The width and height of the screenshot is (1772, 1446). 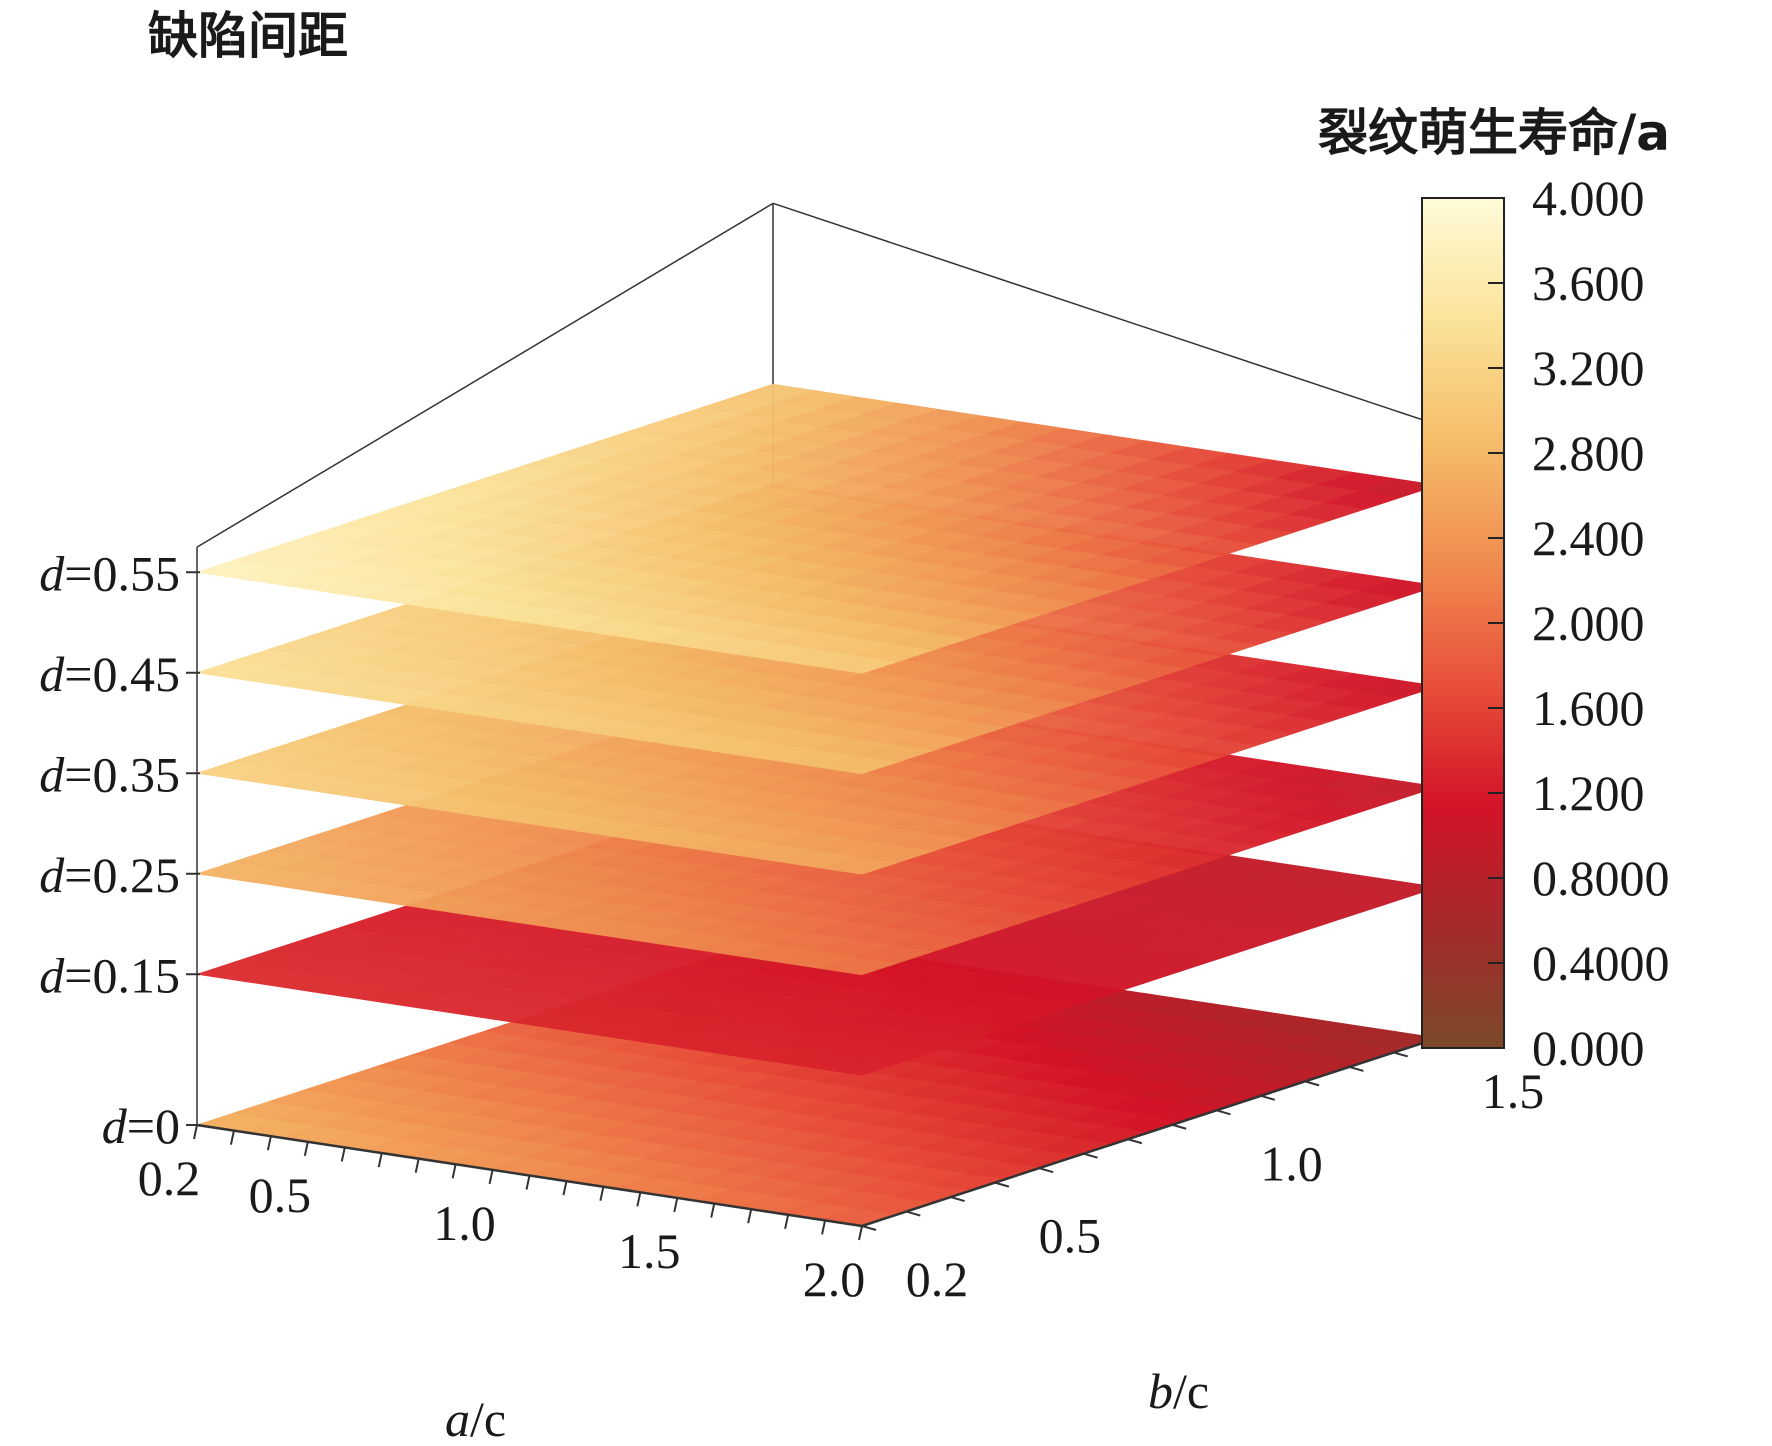 What do you see at coordinates (1150, 1132) in the screenshot?
I see `y-axis-line` at bounding box center [1150, 1132].